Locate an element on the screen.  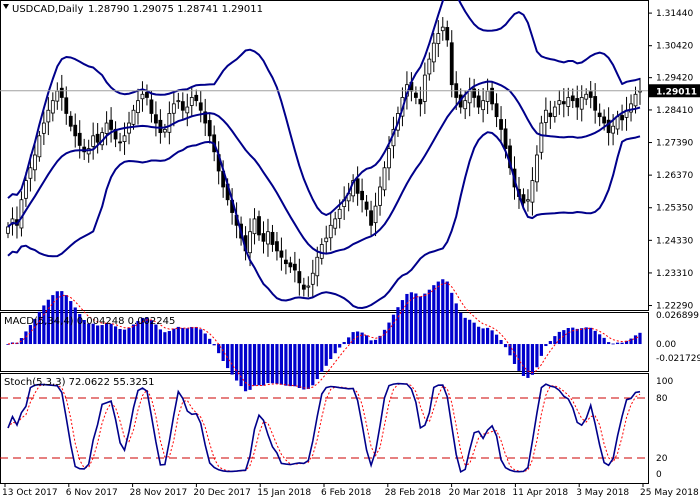
price-tick-label: 1.31440 is located at coordinates (674, 14).